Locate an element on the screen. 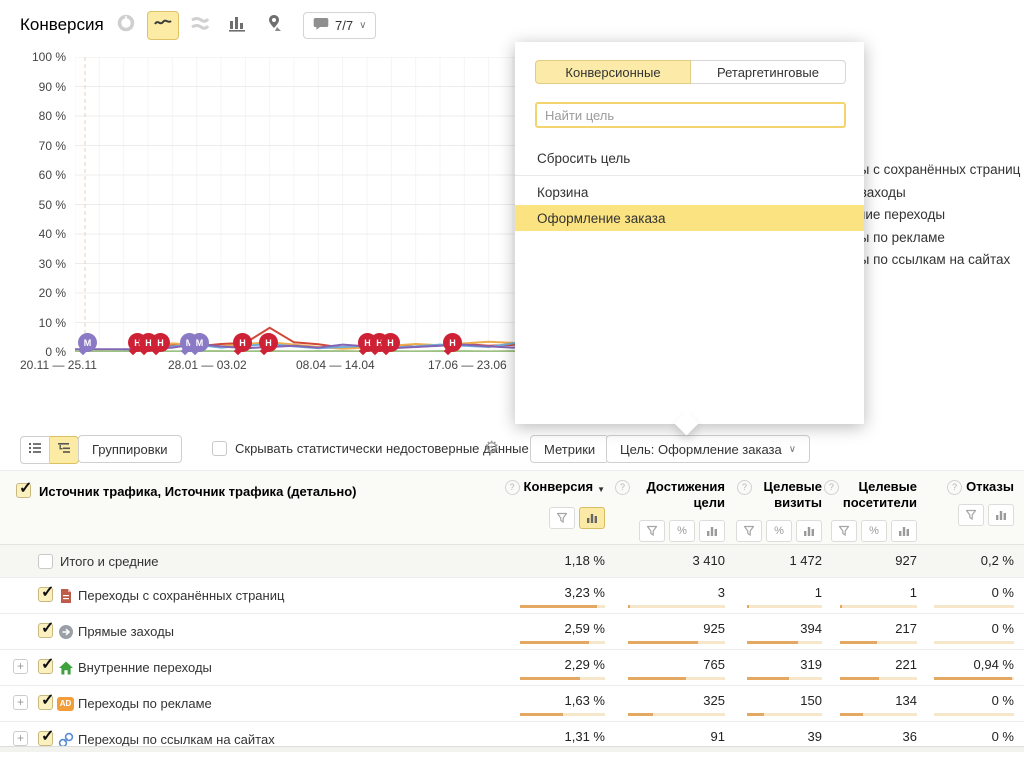 The width and height of the screenshot is (1024, 757). goal-list: Сбросить цель Корзина Оформление заказа is located at coordinates (689, 188).